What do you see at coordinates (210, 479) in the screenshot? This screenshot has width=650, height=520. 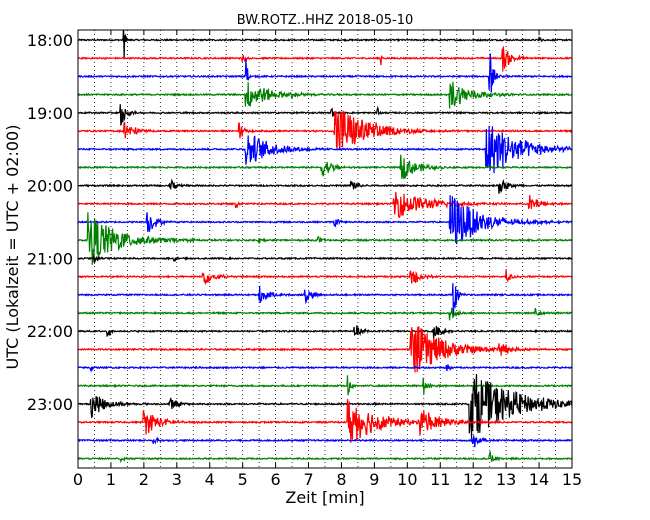 I see `x-tick-label: 4` at bounding box center [210, 479].